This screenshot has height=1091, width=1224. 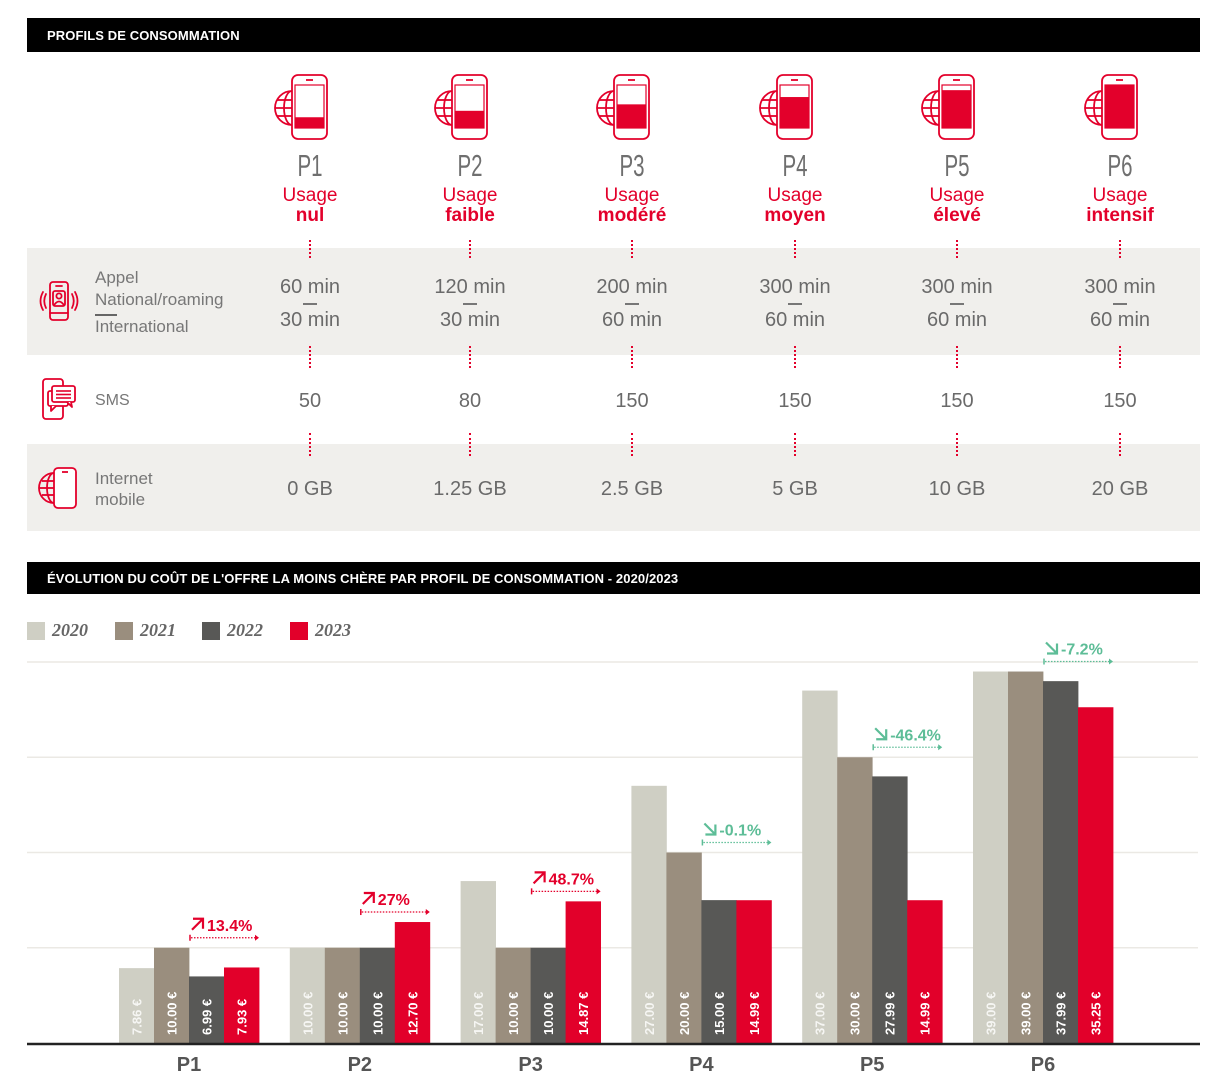 I want to click on legend-label: 2023, so click(x=333, y=630).